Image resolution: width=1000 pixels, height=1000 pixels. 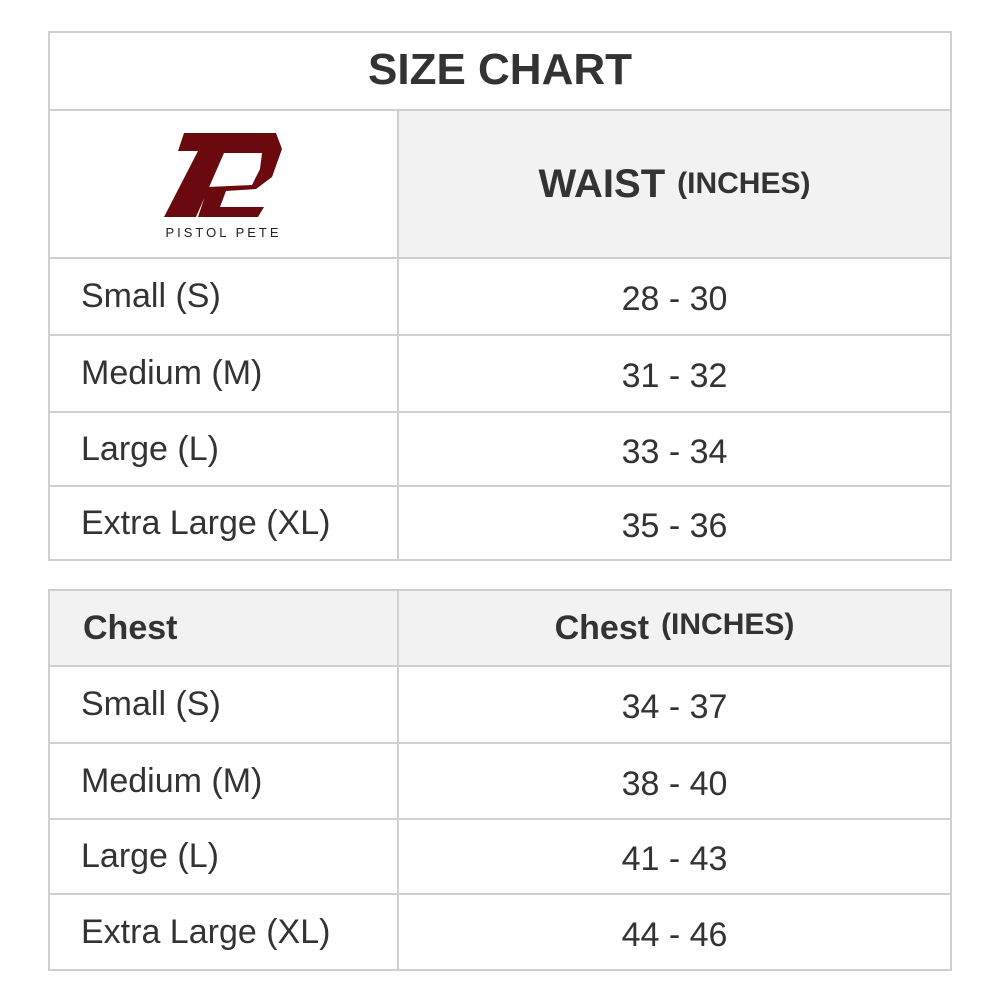 I want to click on table-row: Extra Large (XL) 44 - 46, so click(x=500, y=931).